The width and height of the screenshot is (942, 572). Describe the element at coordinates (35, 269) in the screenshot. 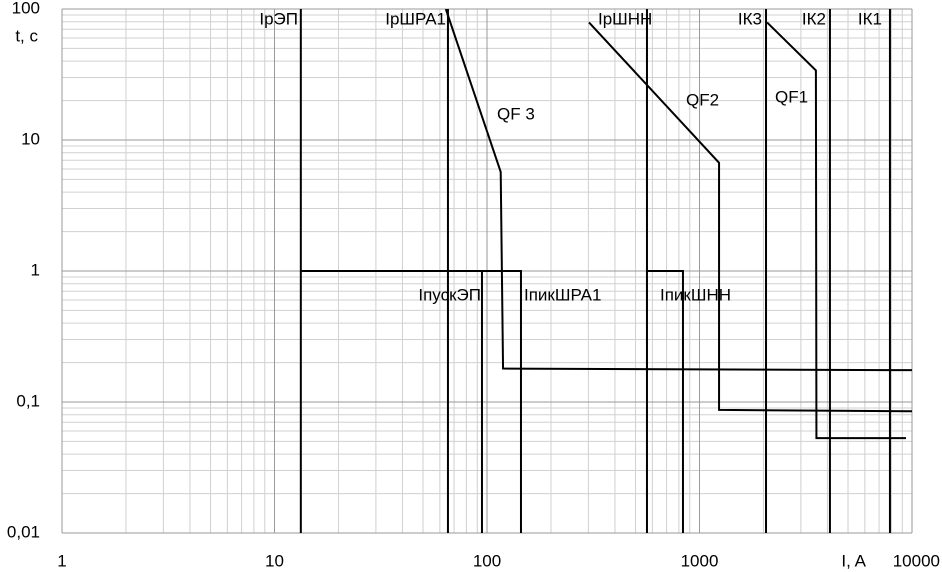

I see `y-tick-label: 1` at that location.